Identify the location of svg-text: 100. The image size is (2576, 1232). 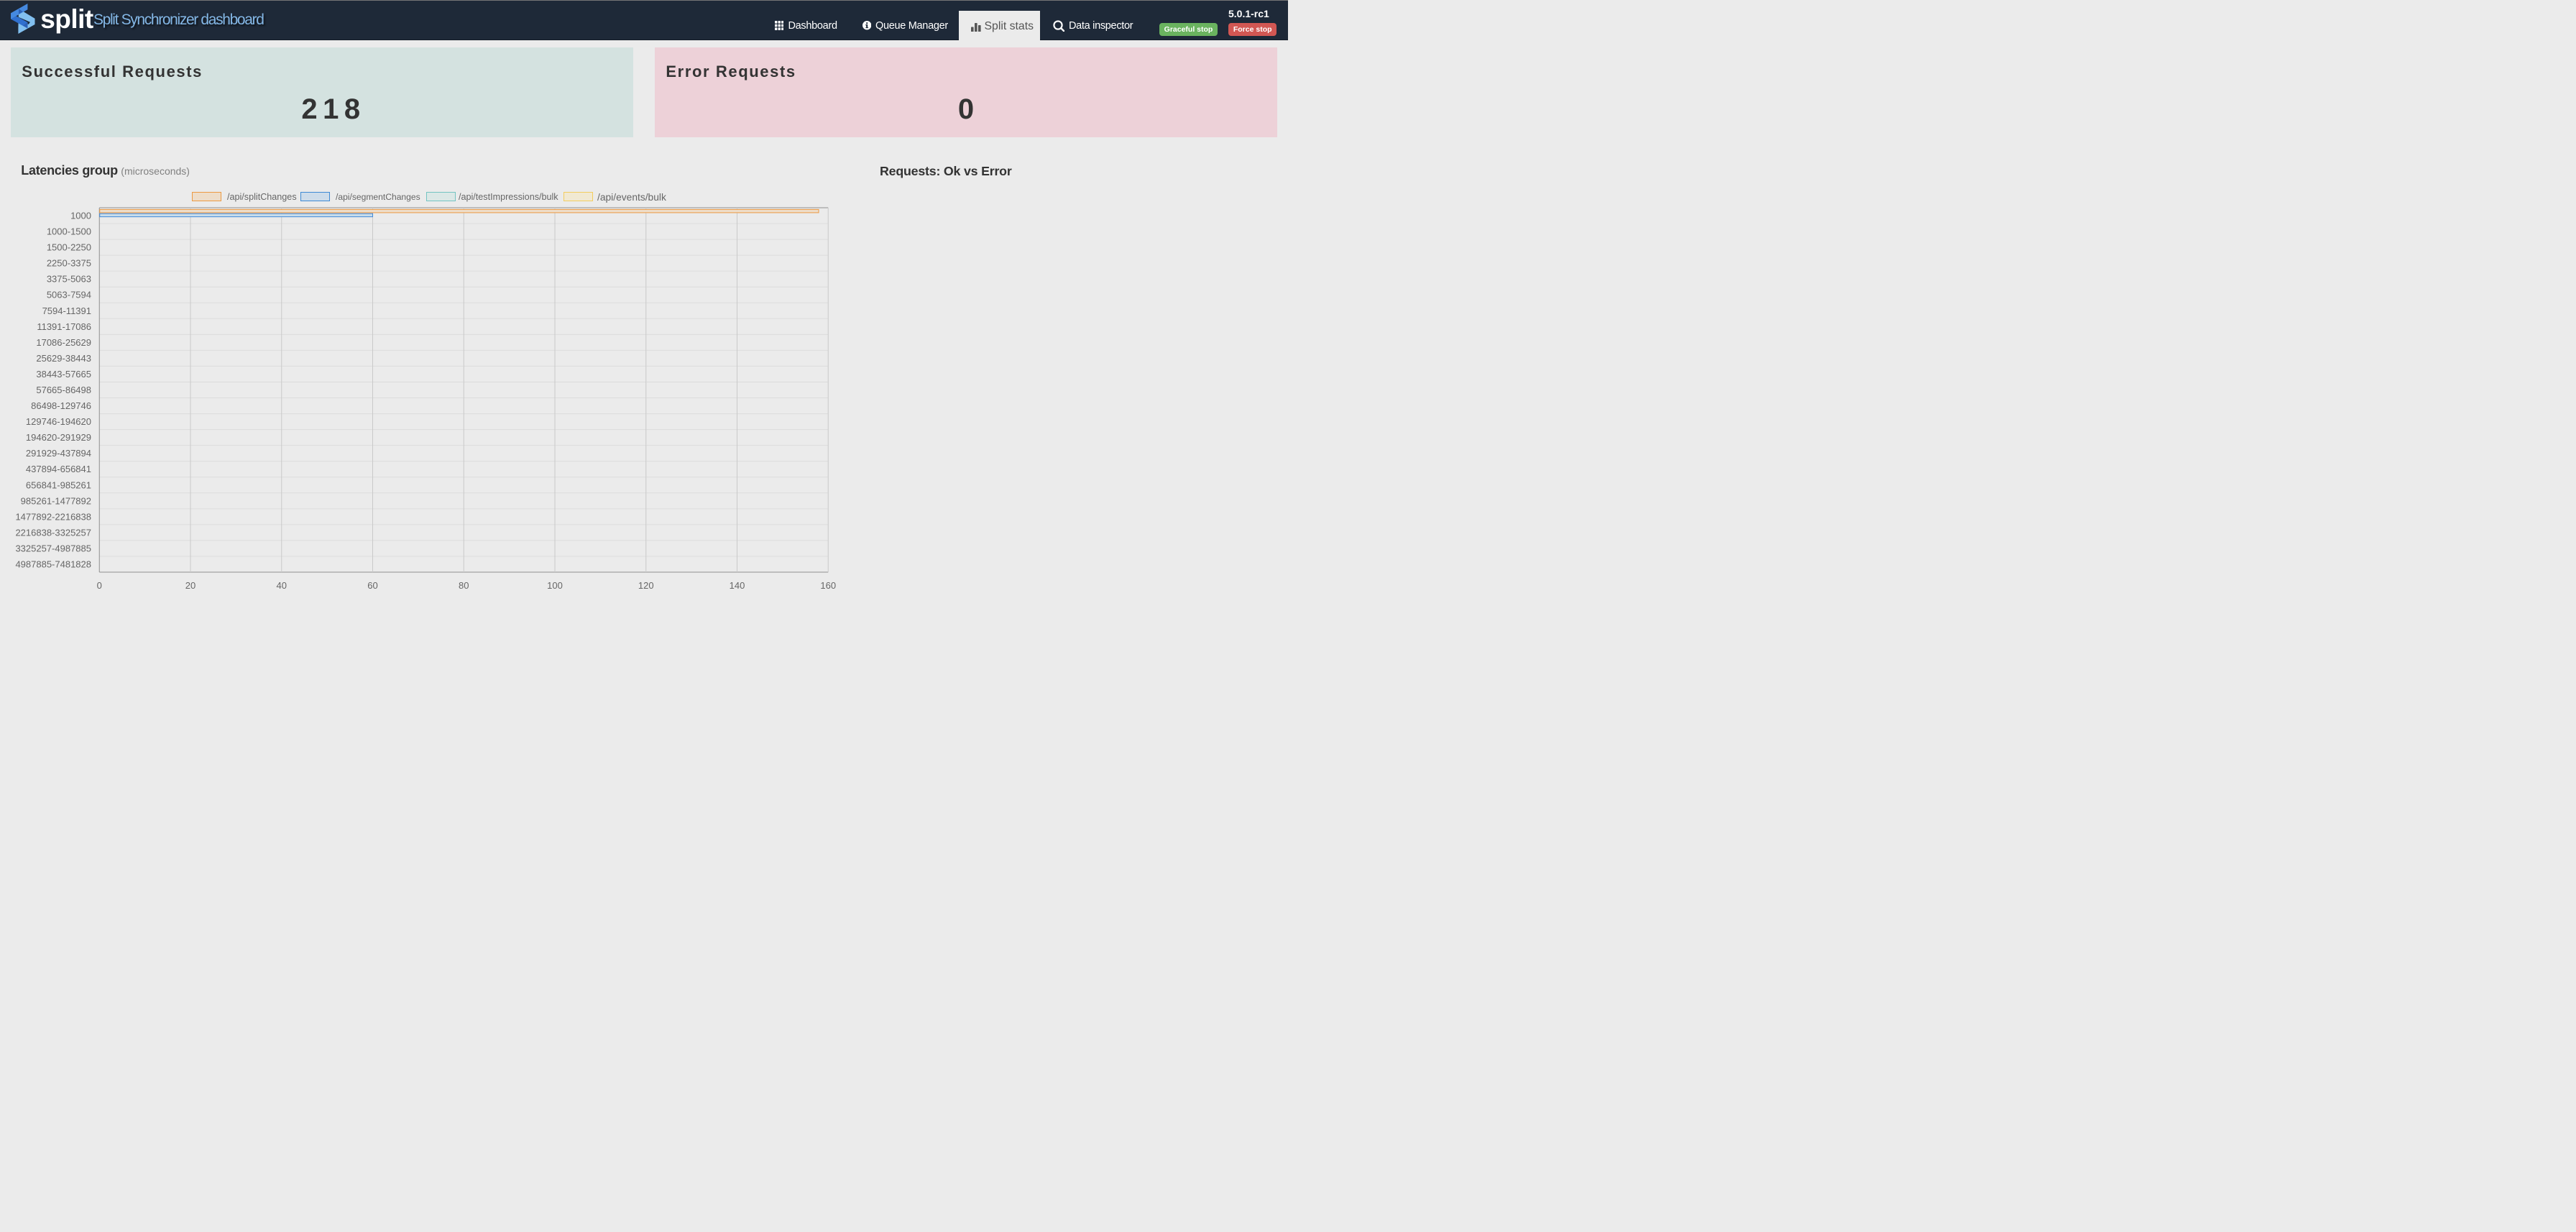
(555, 585).